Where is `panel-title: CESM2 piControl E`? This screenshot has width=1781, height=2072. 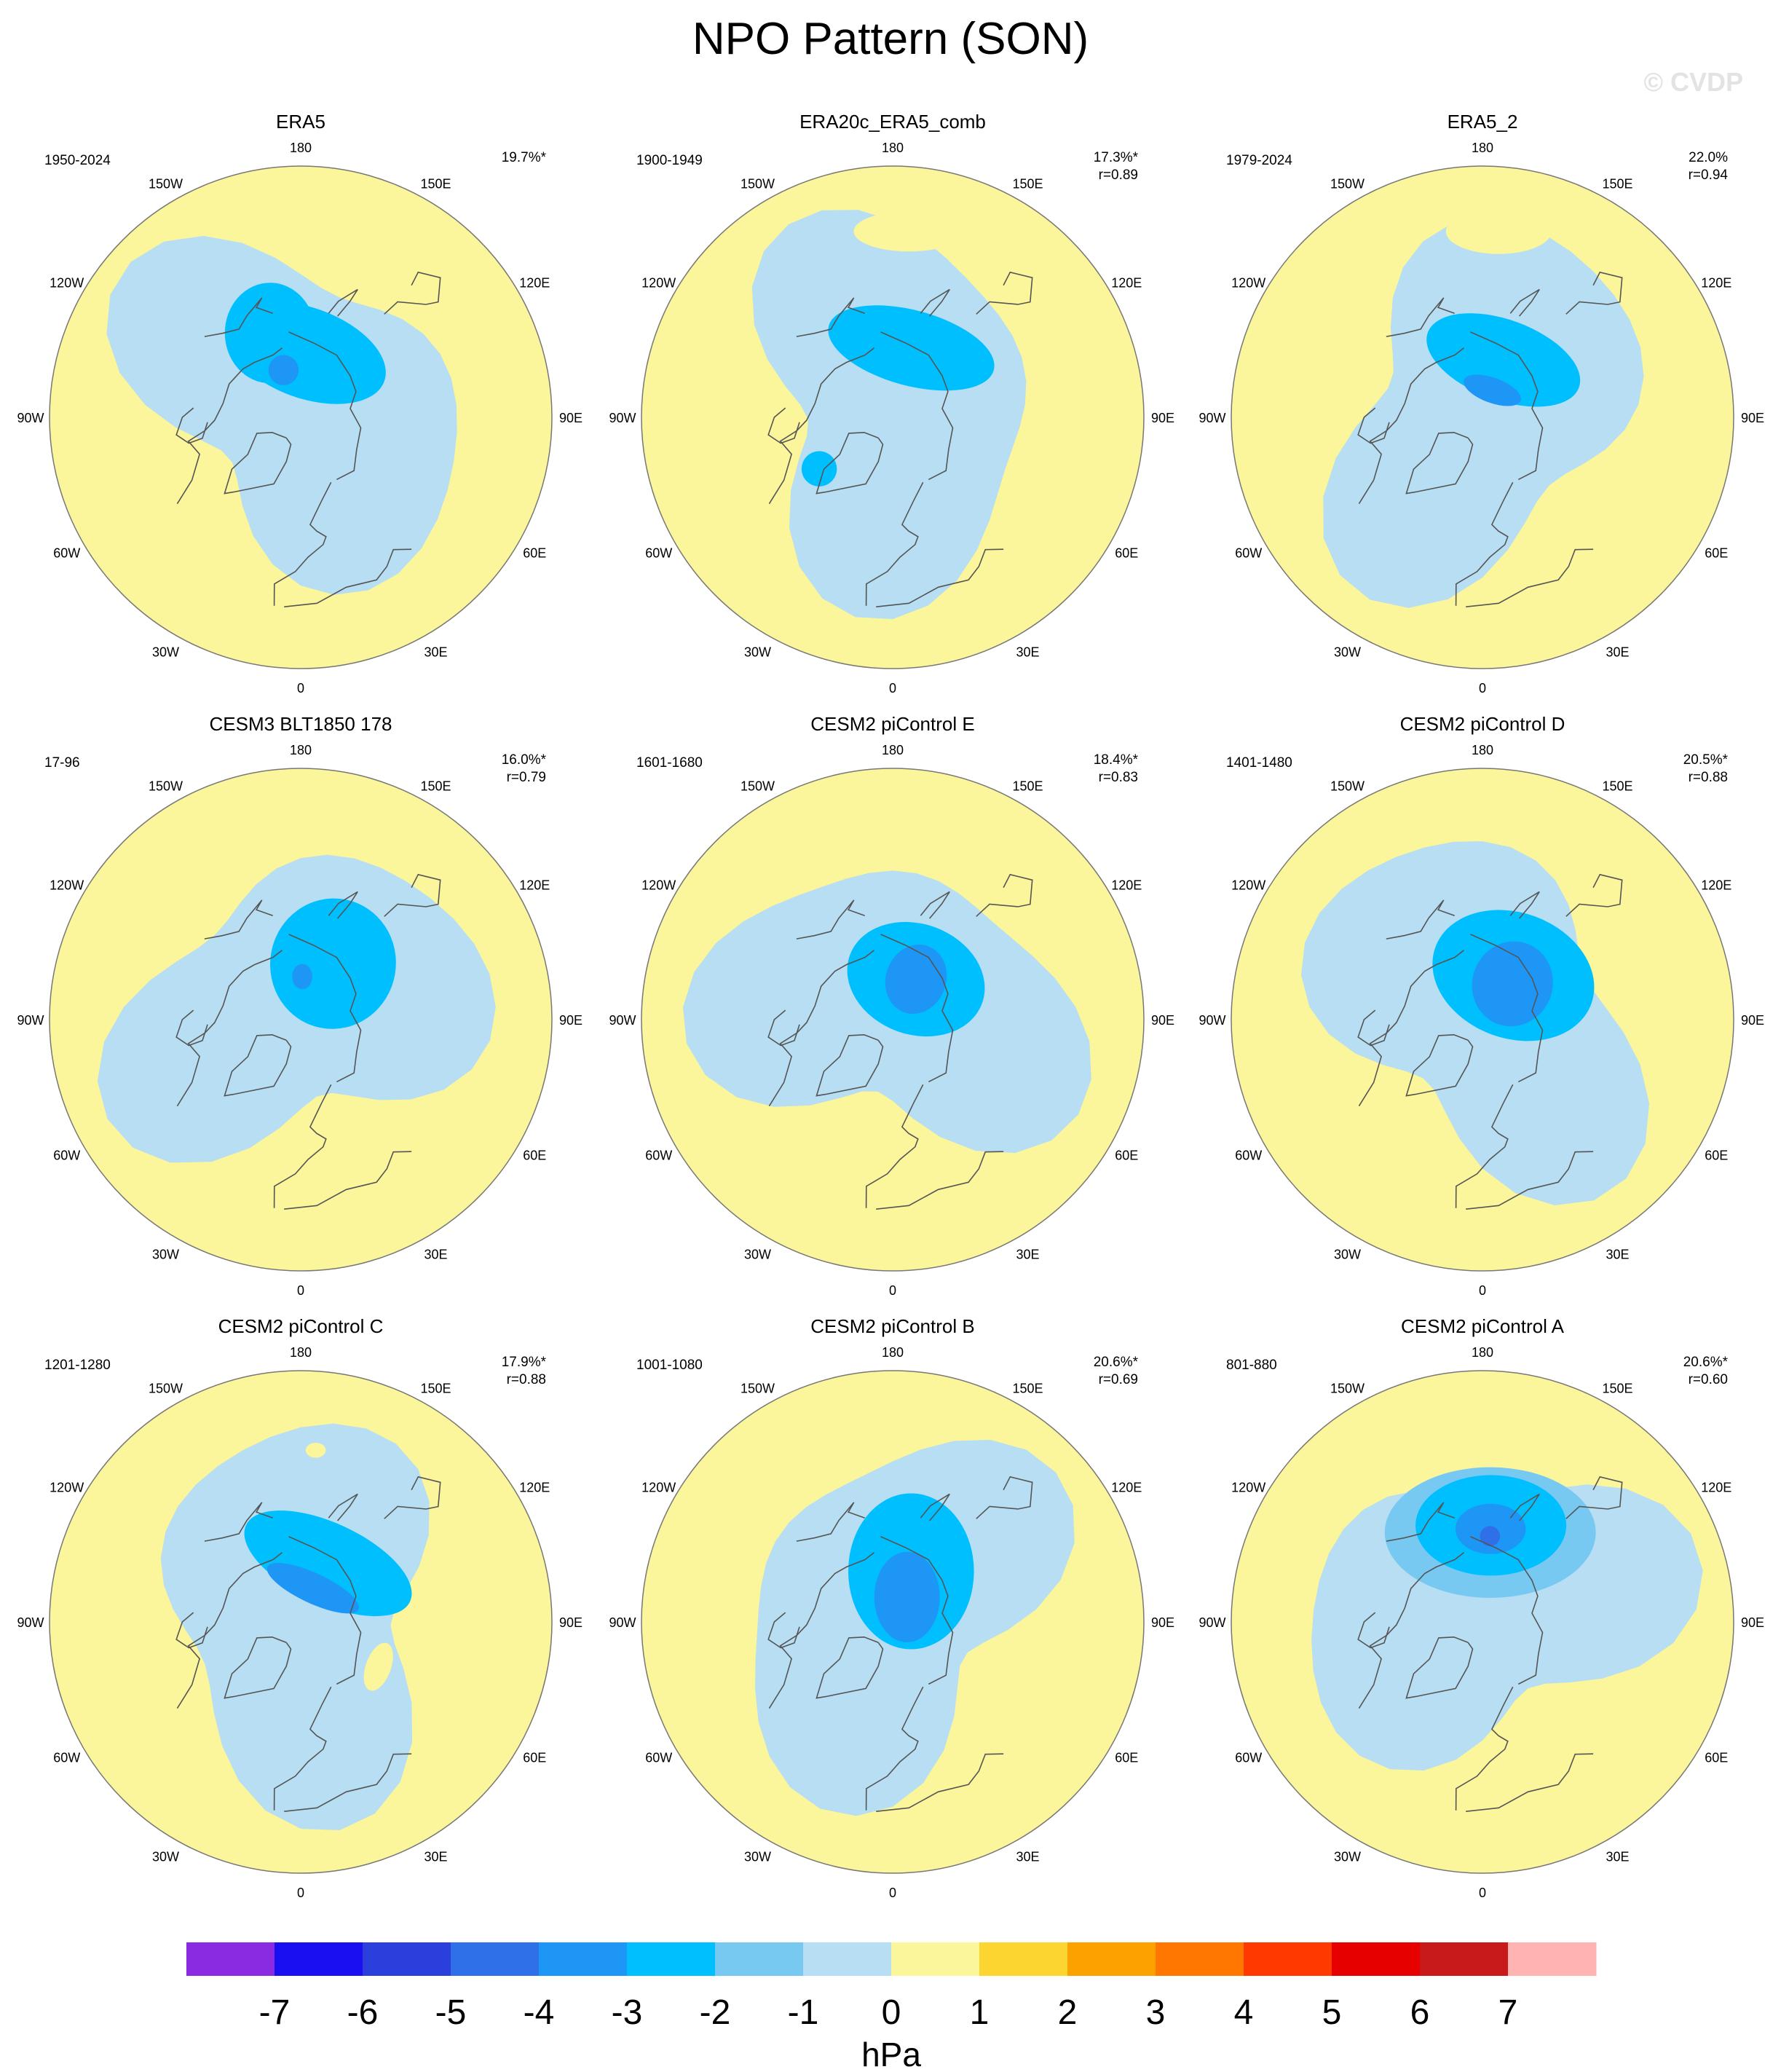
panel-title: CESM2 piControl E is located at coordinates (892, 724).